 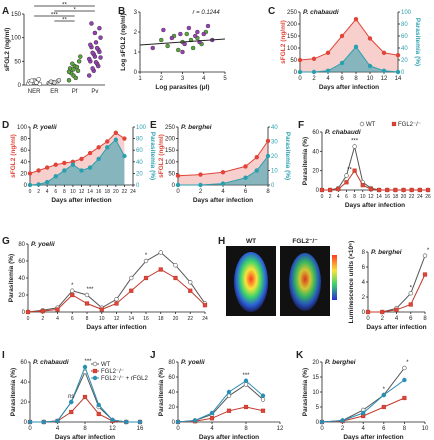 I want to click on line, so click(x=397, y=284).